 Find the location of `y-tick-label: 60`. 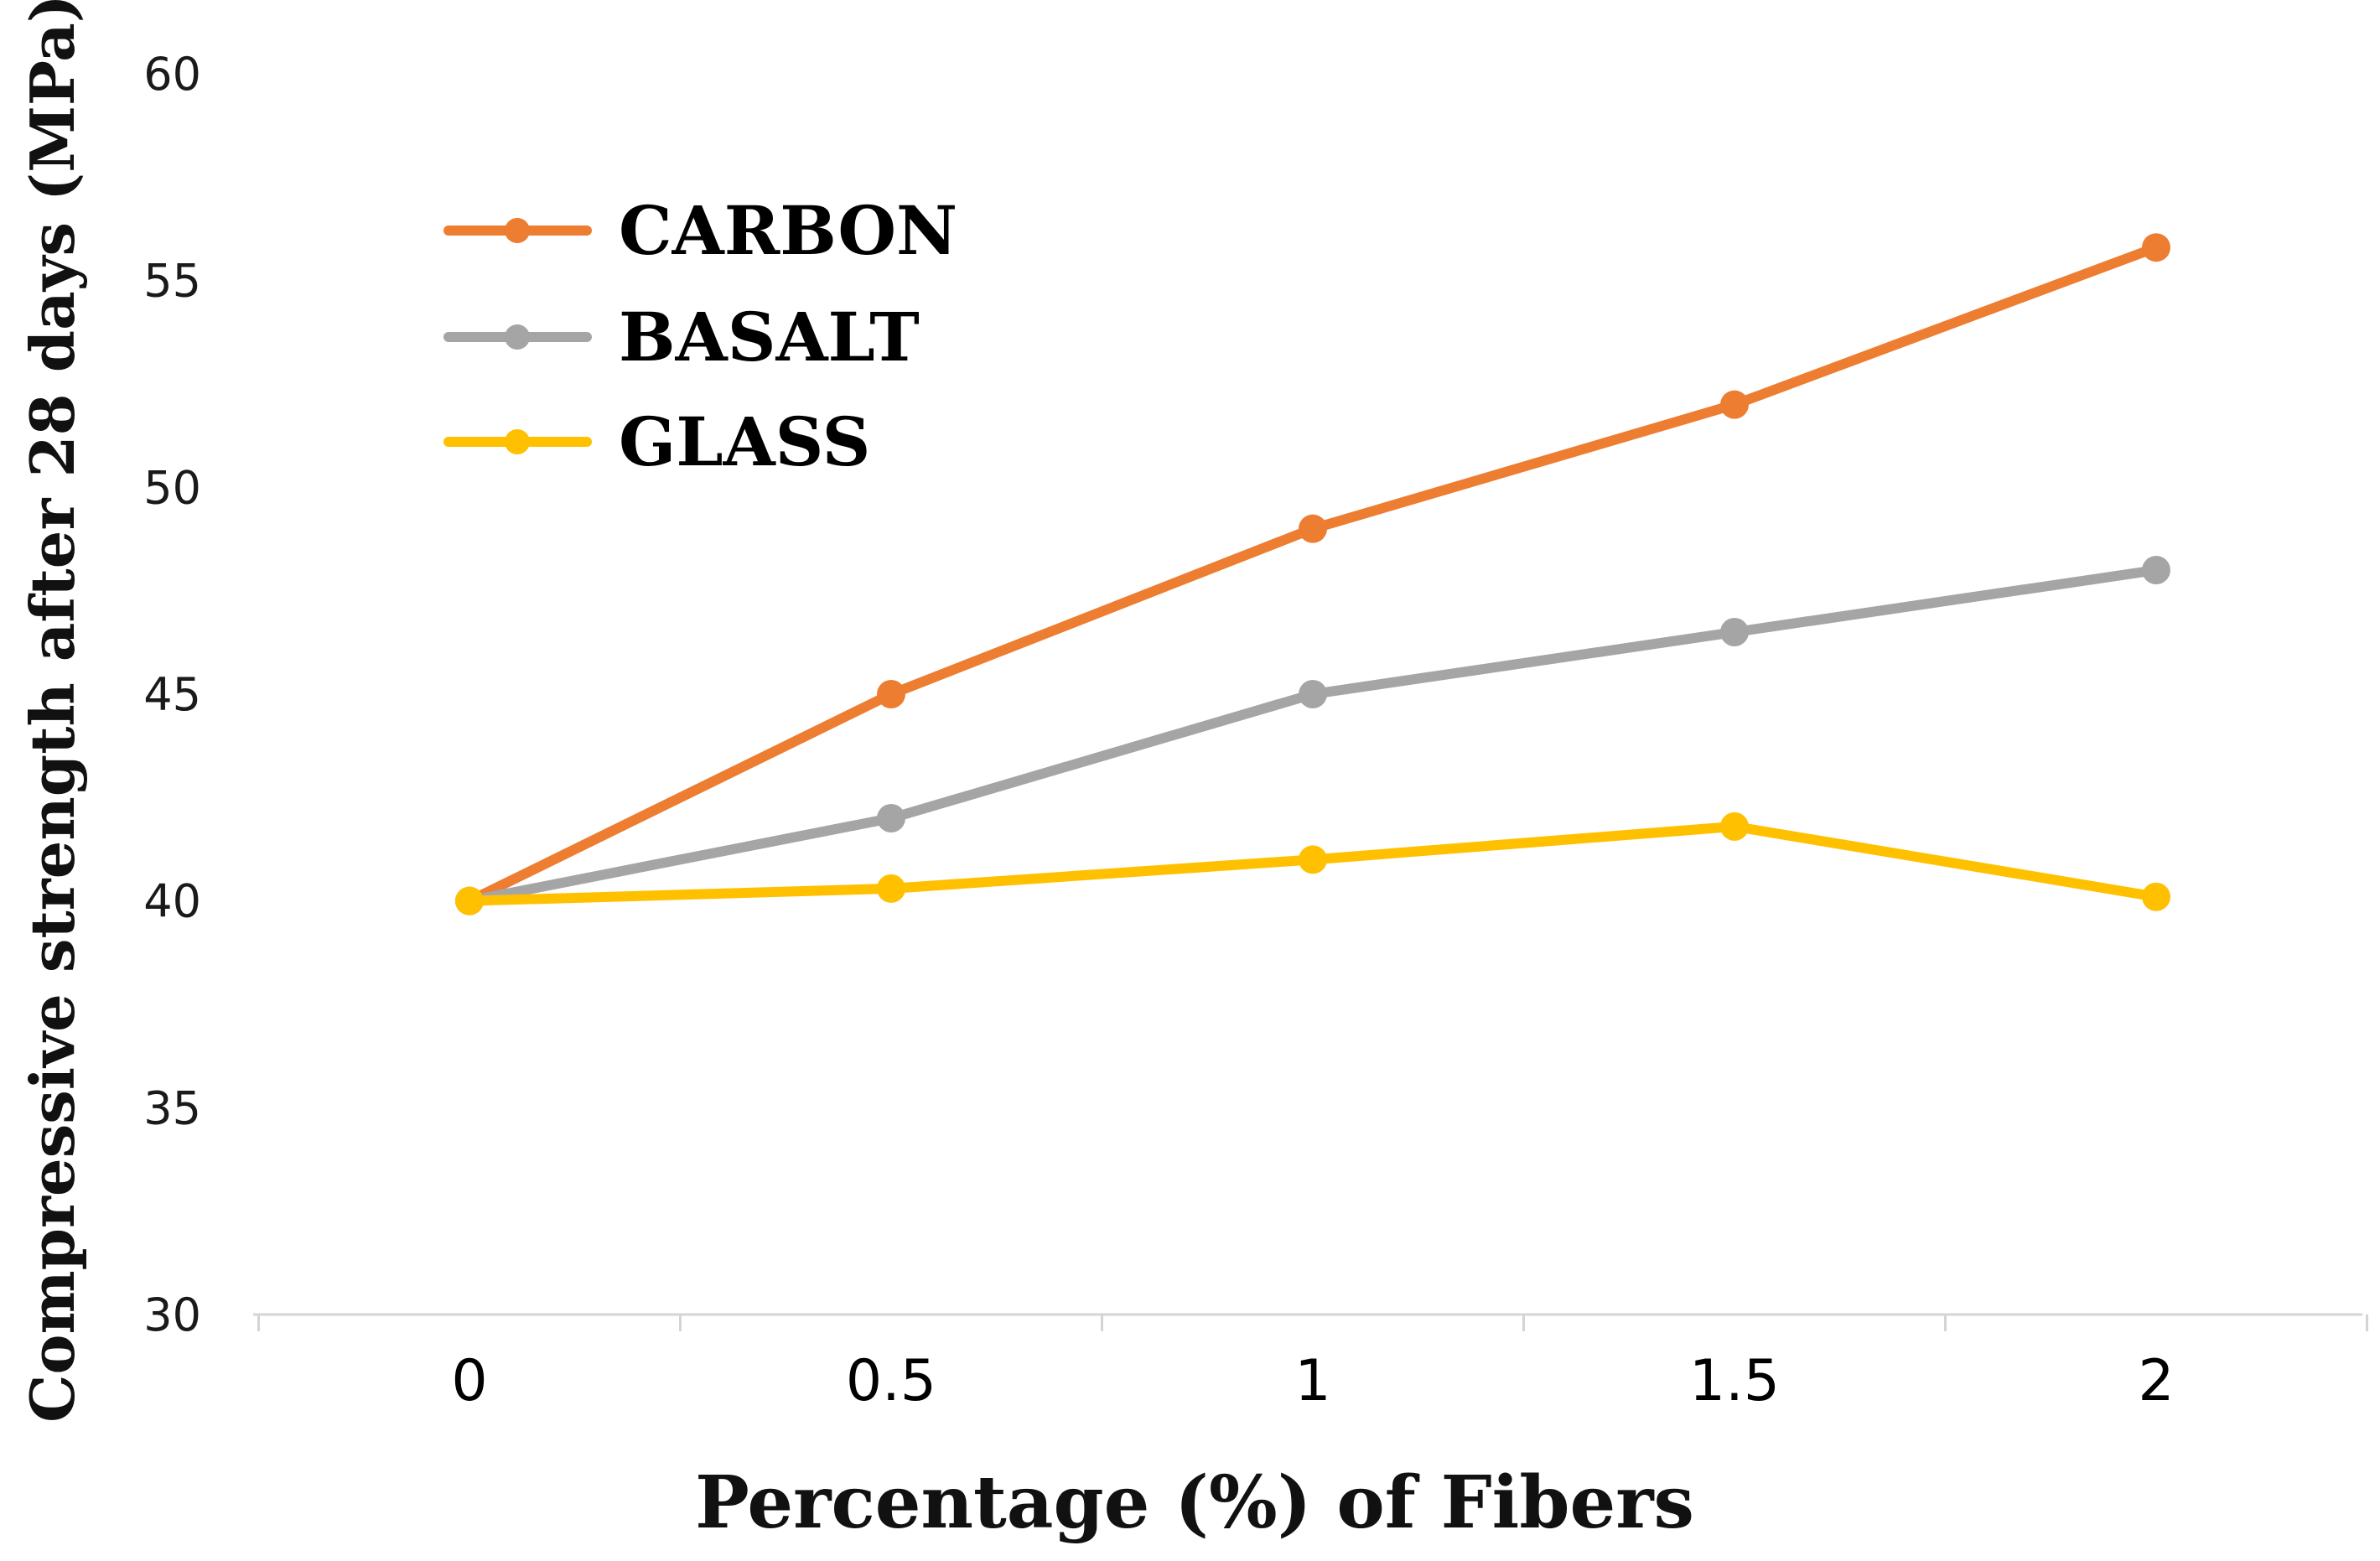

y-tick-label: 60 is located at coordinates (172, 74).